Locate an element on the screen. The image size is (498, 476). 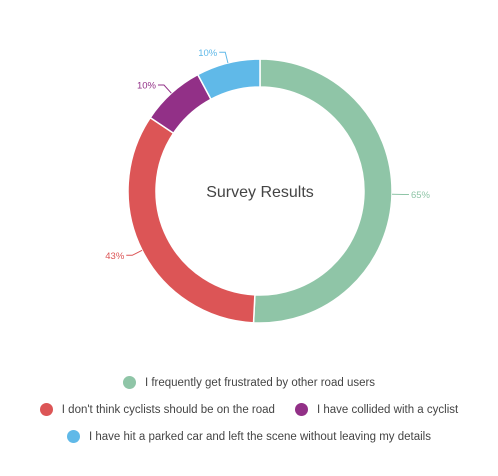
chart-center-title: Survey Results is located at coordinates (260, 192).